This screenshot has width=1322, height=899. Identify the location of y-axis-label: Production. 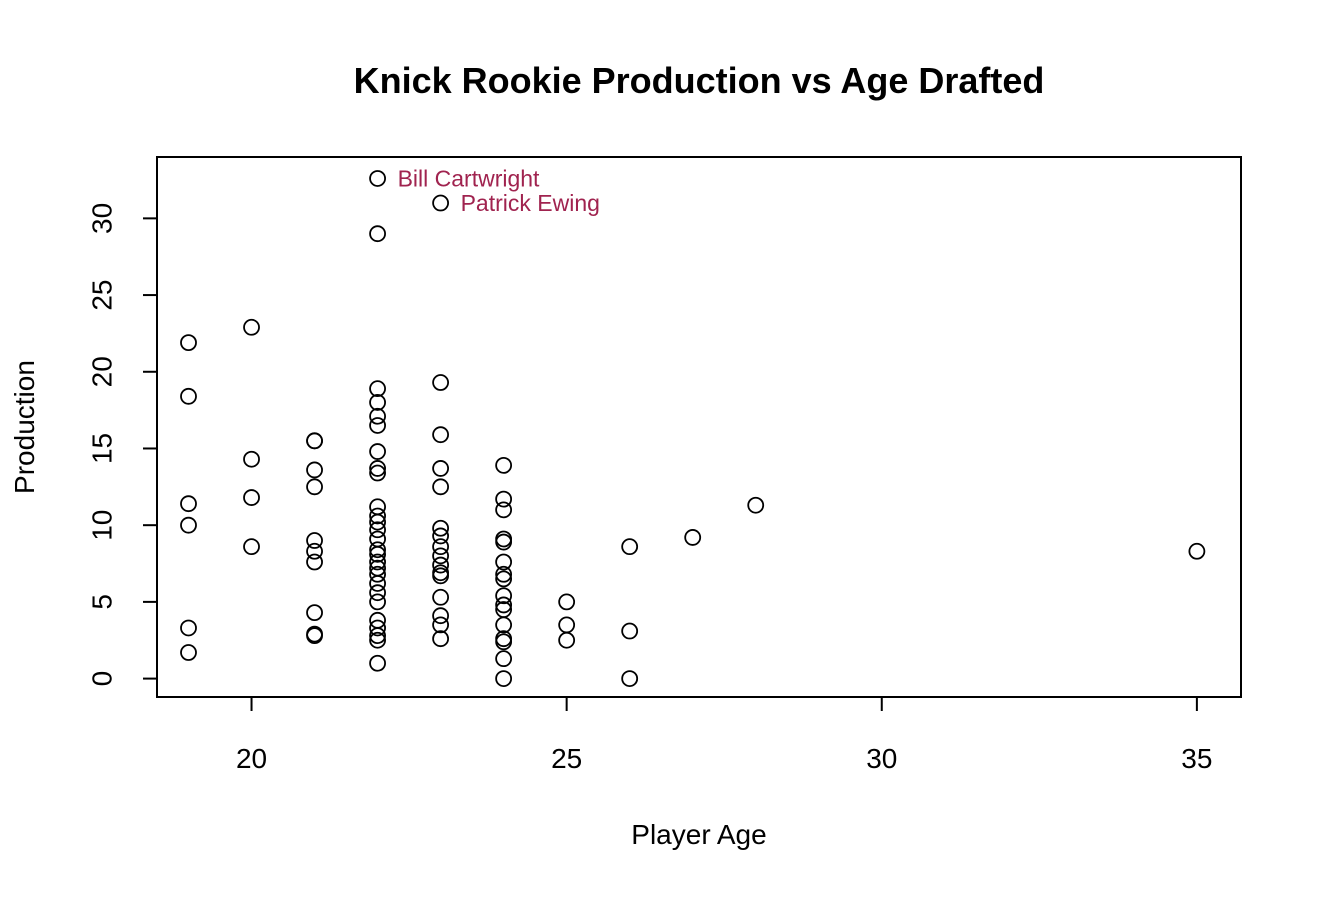
(24, 427).